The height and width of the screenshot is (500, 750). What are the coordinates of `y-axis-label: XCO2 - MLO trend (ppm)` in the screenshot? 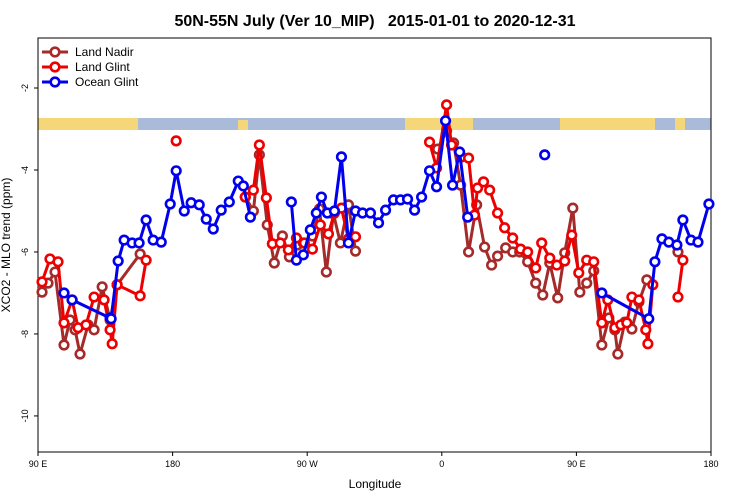 It's located at (6, 245).